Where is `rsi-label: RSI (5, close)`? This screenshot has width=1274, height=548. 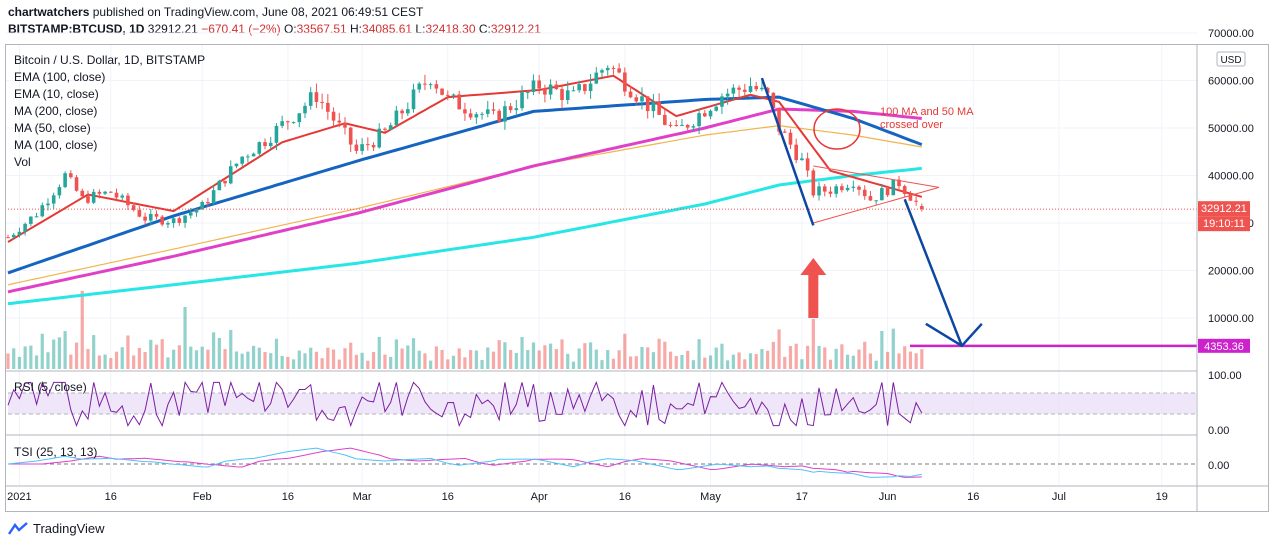
rsi-label: RSI (5, close) is located at coordinates (50, 387).